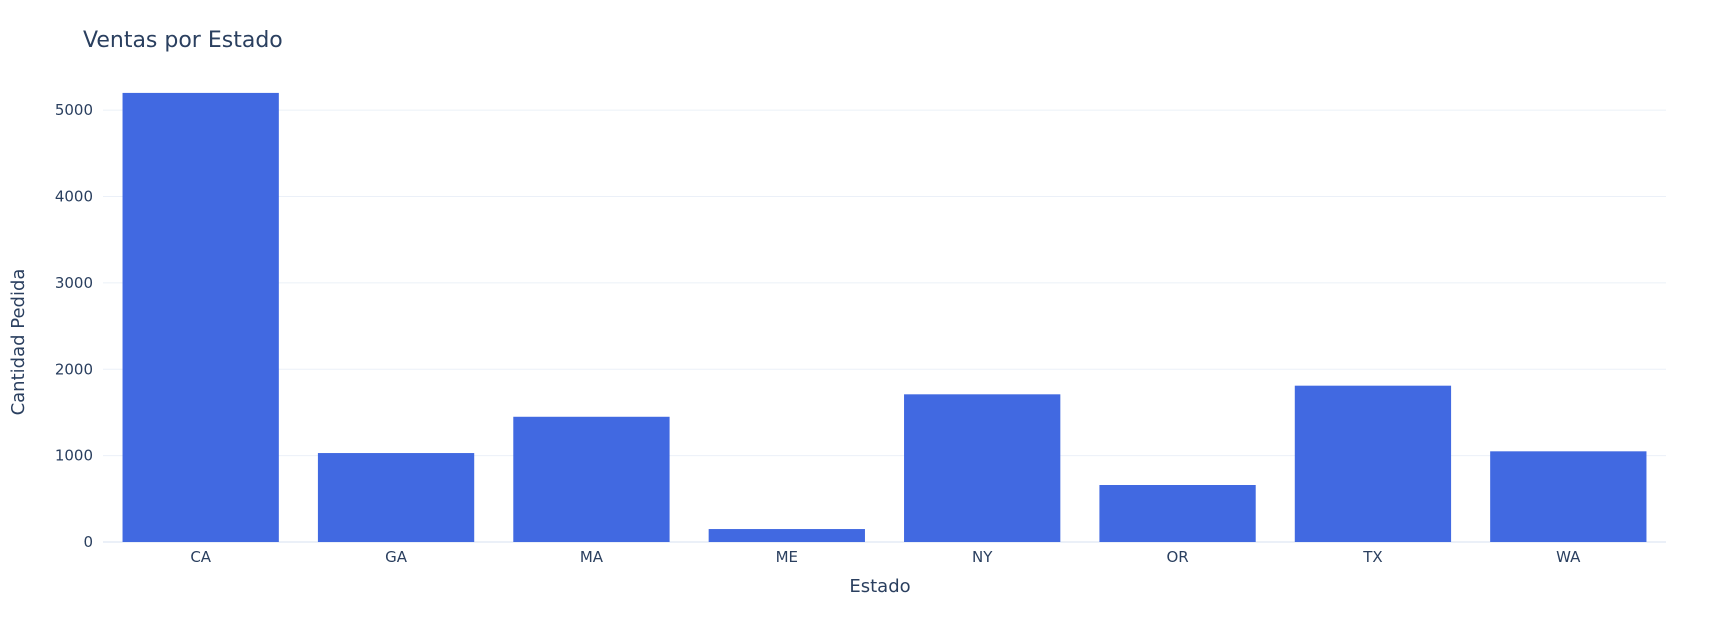 This screenshot has width=1729, height=621. What do you see at coordinates (982, 468) in the screenshot?
I see `bar-ny` at bounding box center [982, 468].